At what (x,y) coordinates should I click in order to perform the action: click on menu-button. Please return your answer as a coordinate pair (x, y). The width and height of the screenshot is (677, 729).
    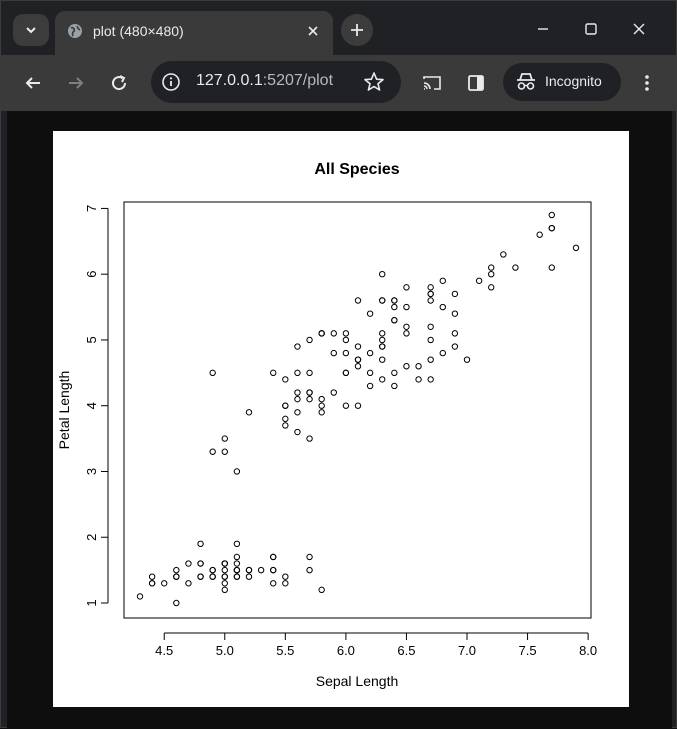
    Looking at the image, I should click on (647, 83).